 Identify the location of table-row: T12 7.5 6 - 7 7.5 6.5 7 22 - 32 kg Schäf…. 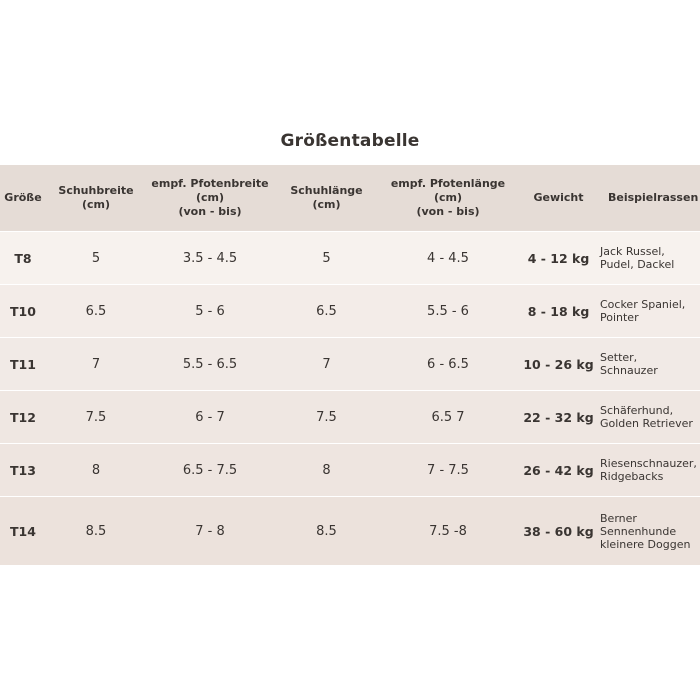
(350, 417).